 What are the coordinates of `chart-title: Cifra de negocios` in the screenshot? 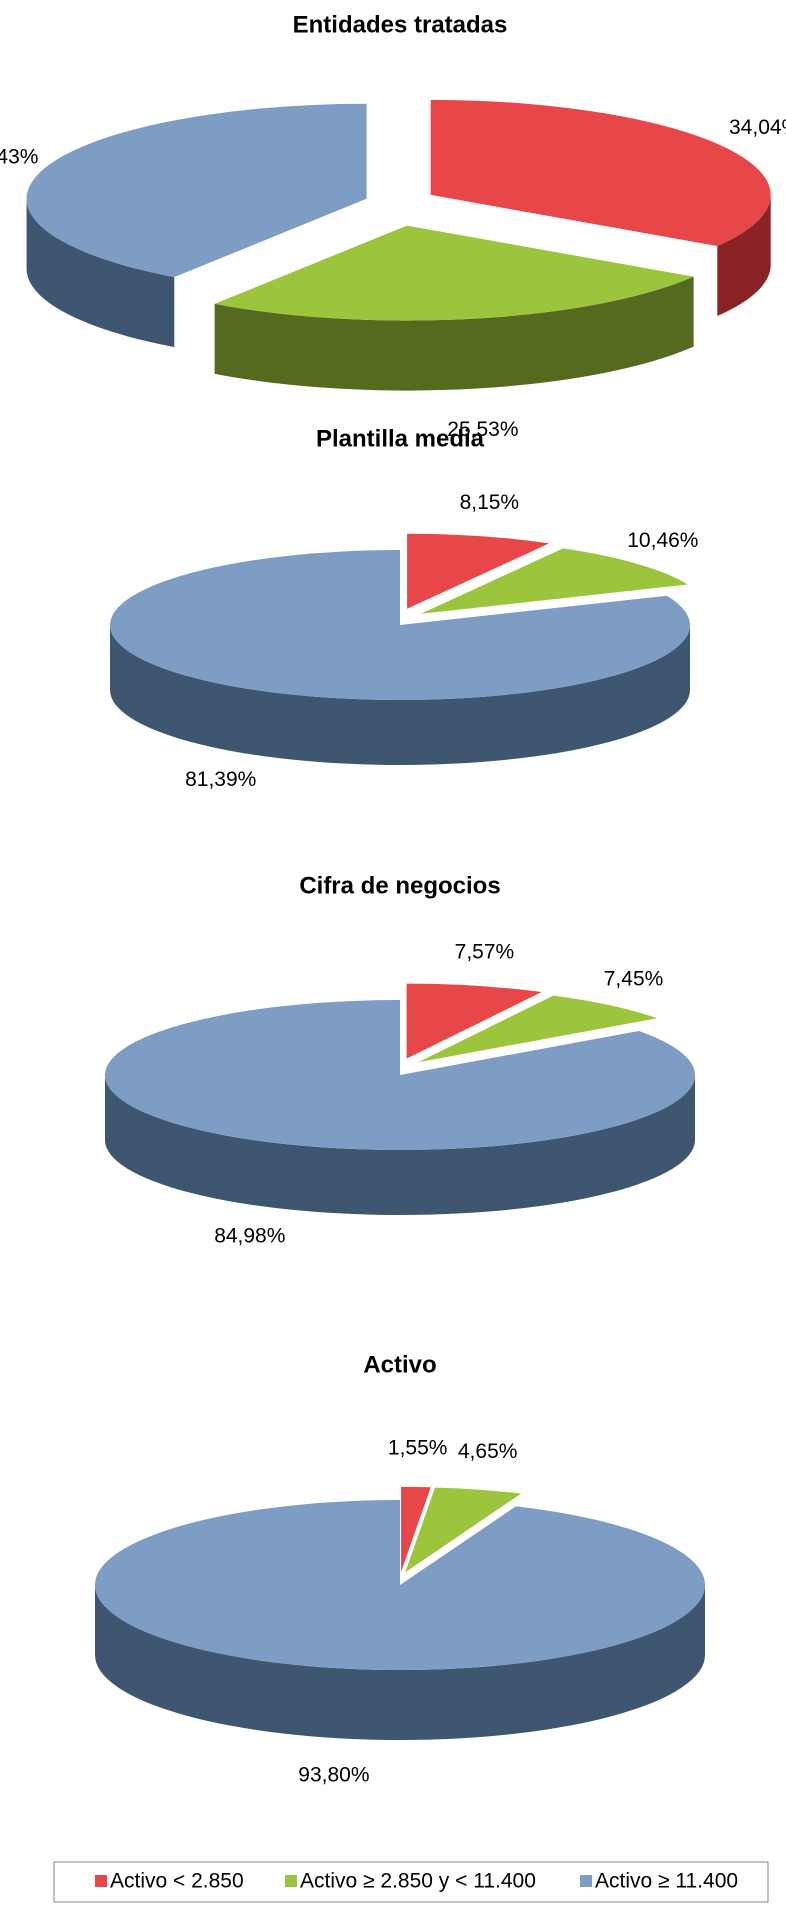 It's located at (399, 885).